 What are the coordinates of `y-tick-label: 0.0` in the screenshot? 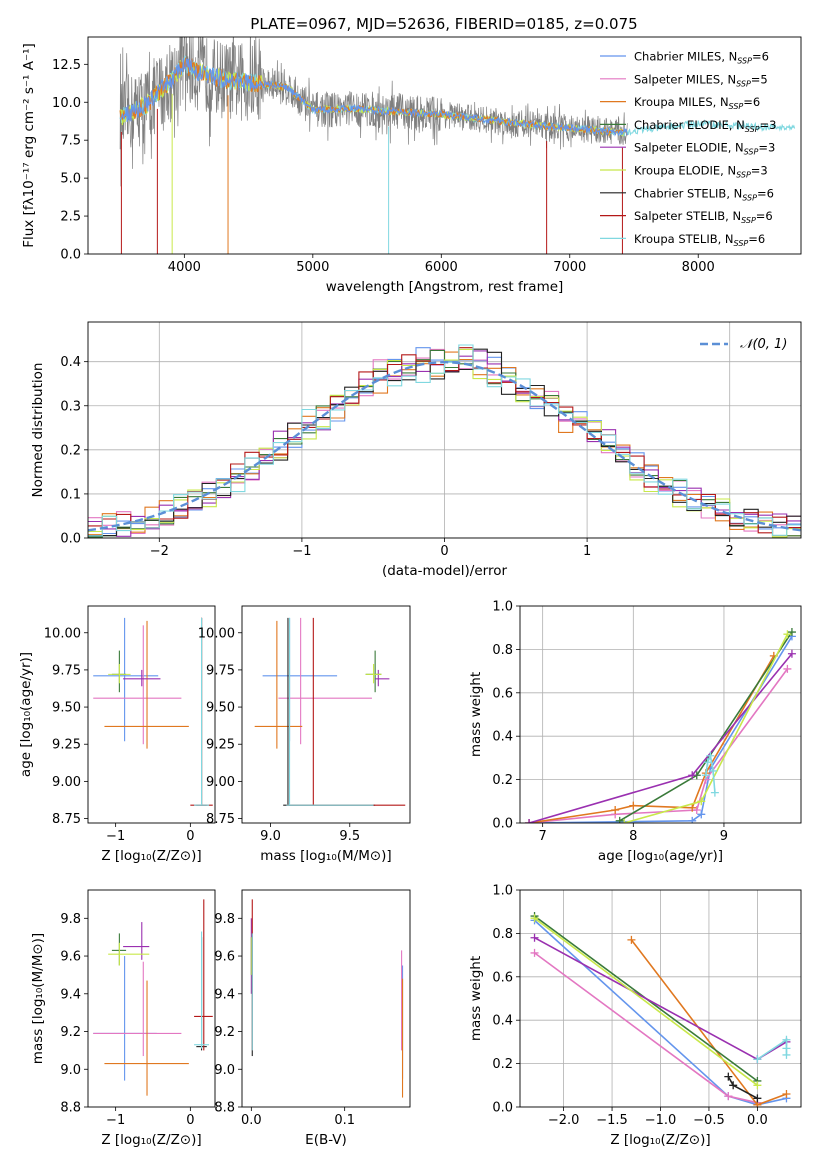 It's located at (70, 539).